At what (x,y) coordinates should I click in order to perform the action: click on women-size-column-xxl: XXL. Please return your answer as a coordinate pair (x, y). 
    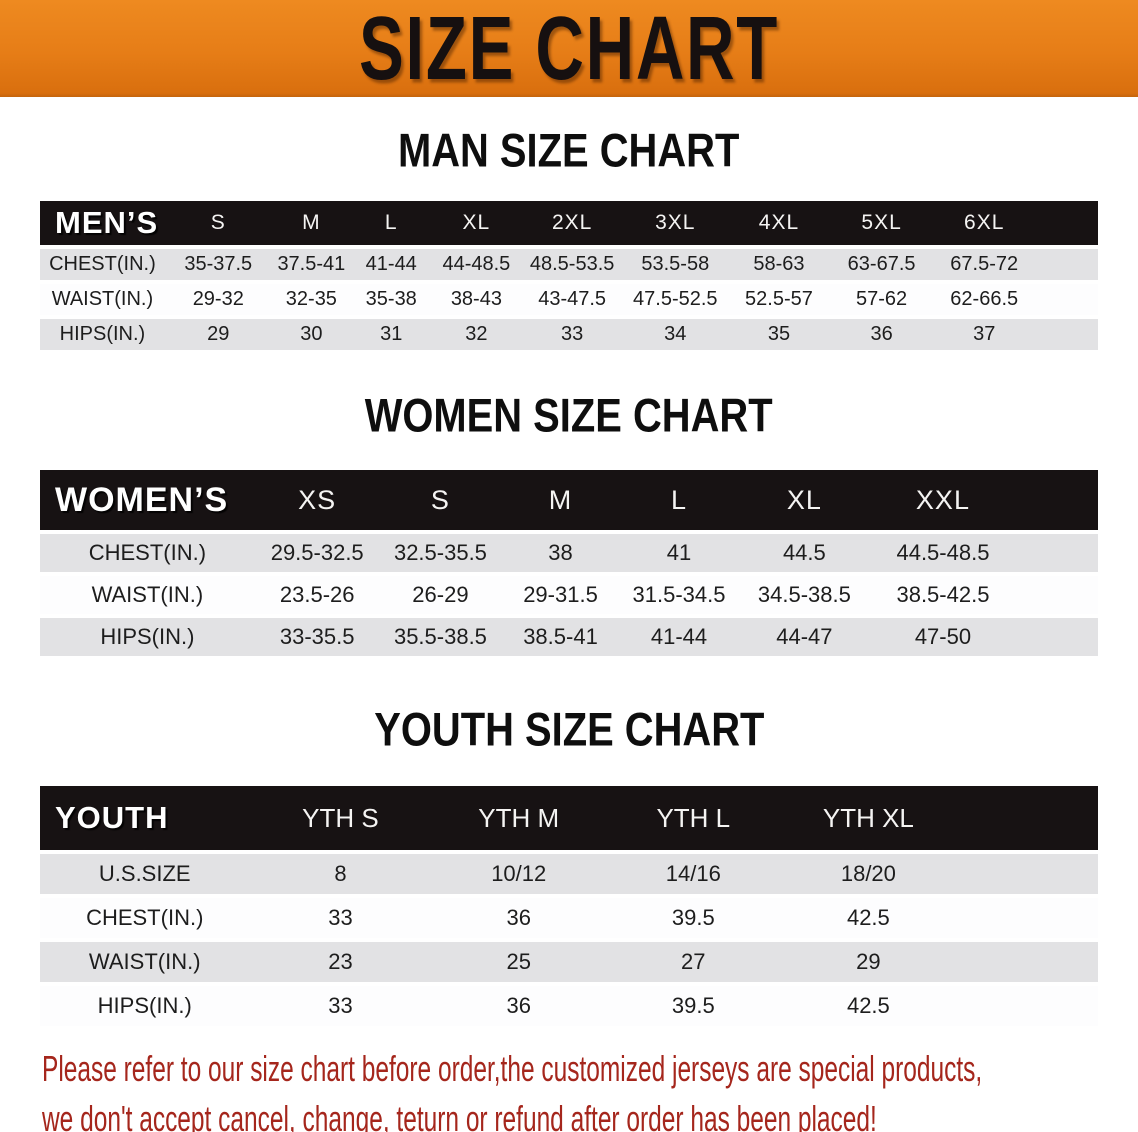
    Looking at the image, I should click on (943, 500).